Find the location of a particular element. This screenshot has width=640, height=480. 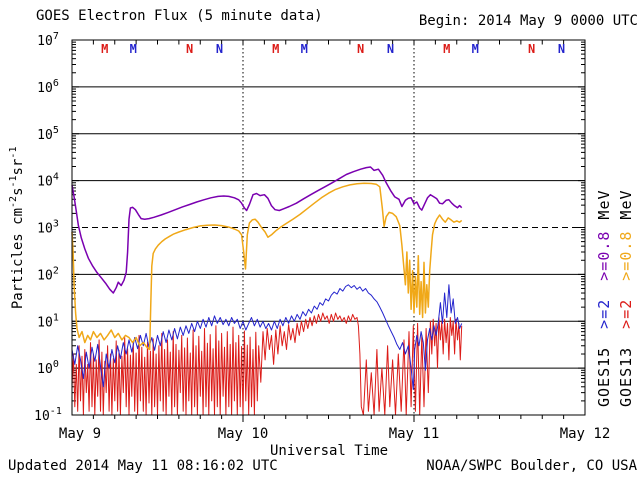

legend-goes13: GOES13 >=2 >=0.8 MeV is located at coordinates (626, 282).